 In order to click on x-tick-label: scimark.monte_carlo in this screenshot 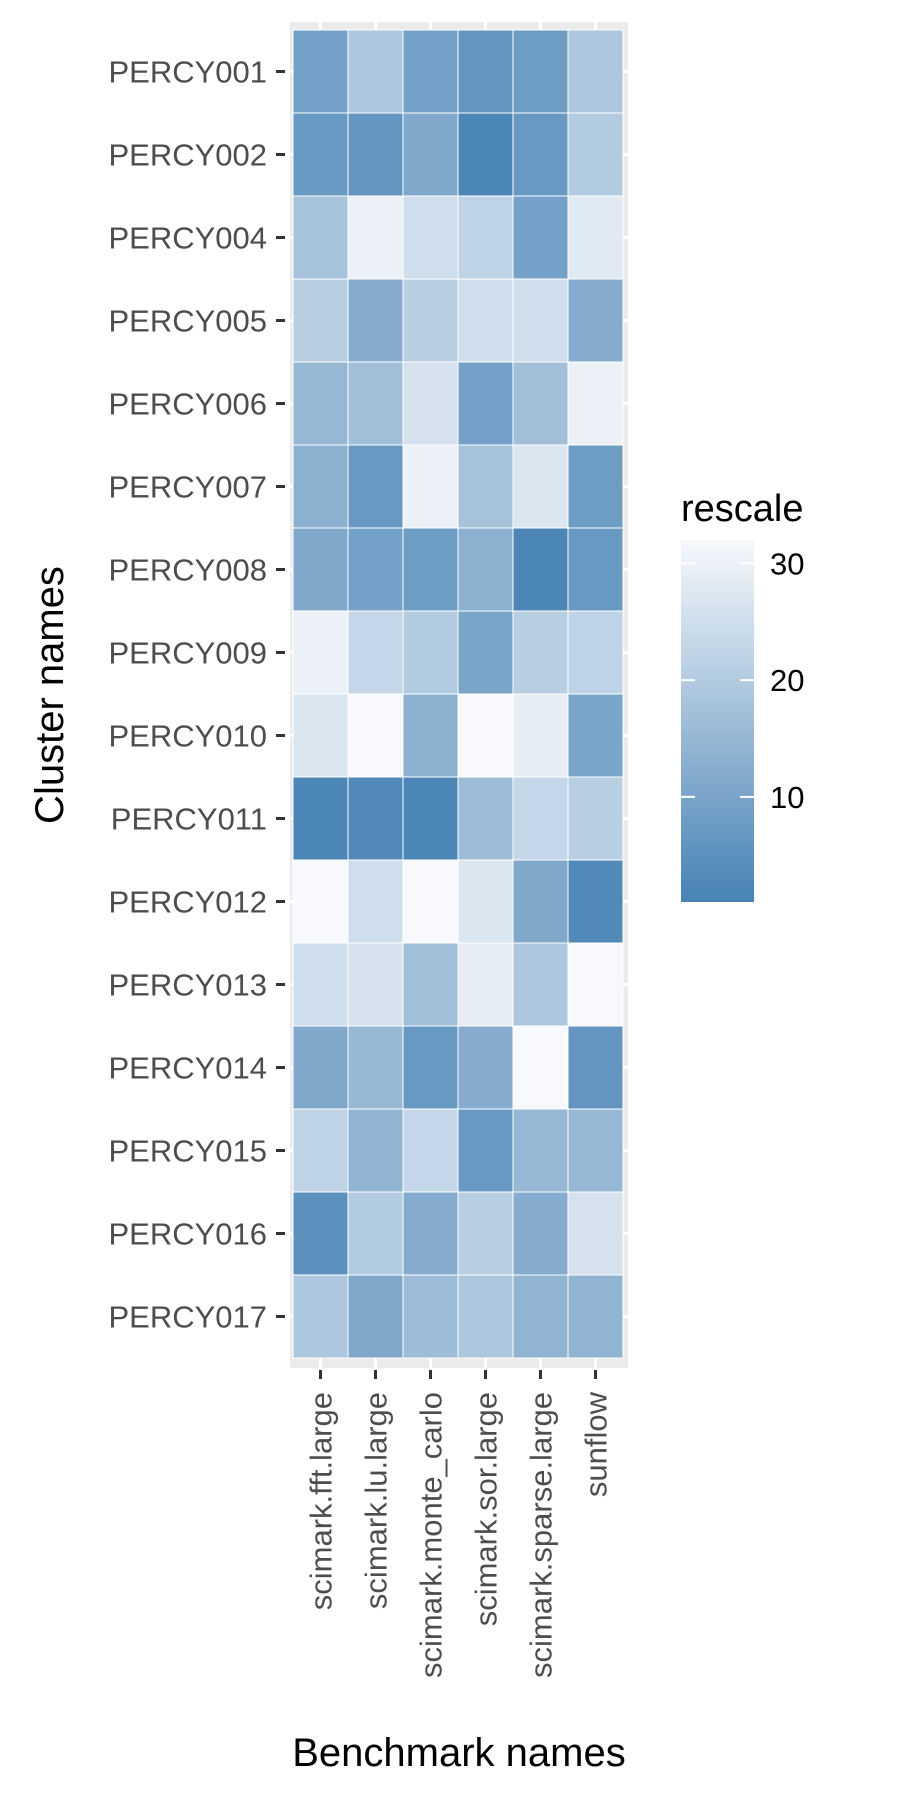, I will do `click(431, 1535)`.